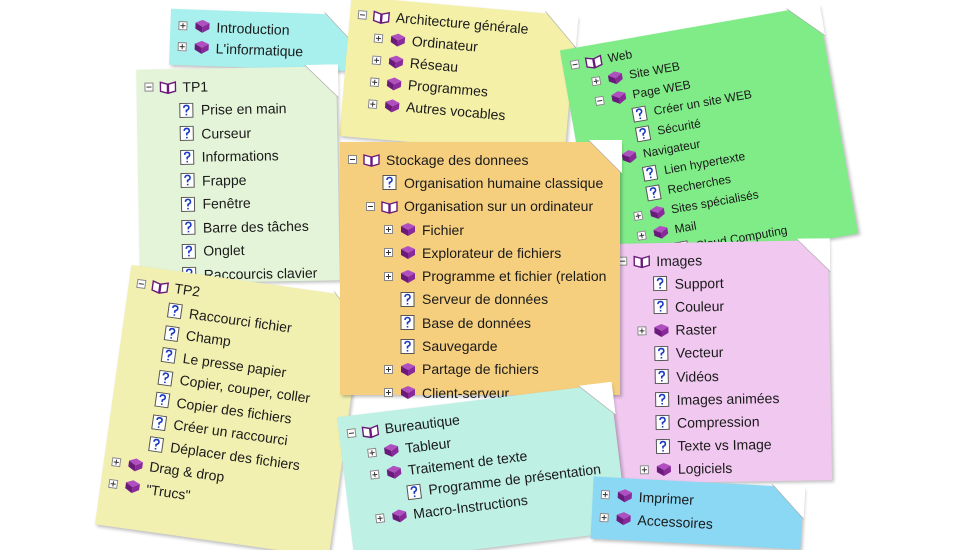  I want to click on tree-row: Serveur de données, so click(480, 299).